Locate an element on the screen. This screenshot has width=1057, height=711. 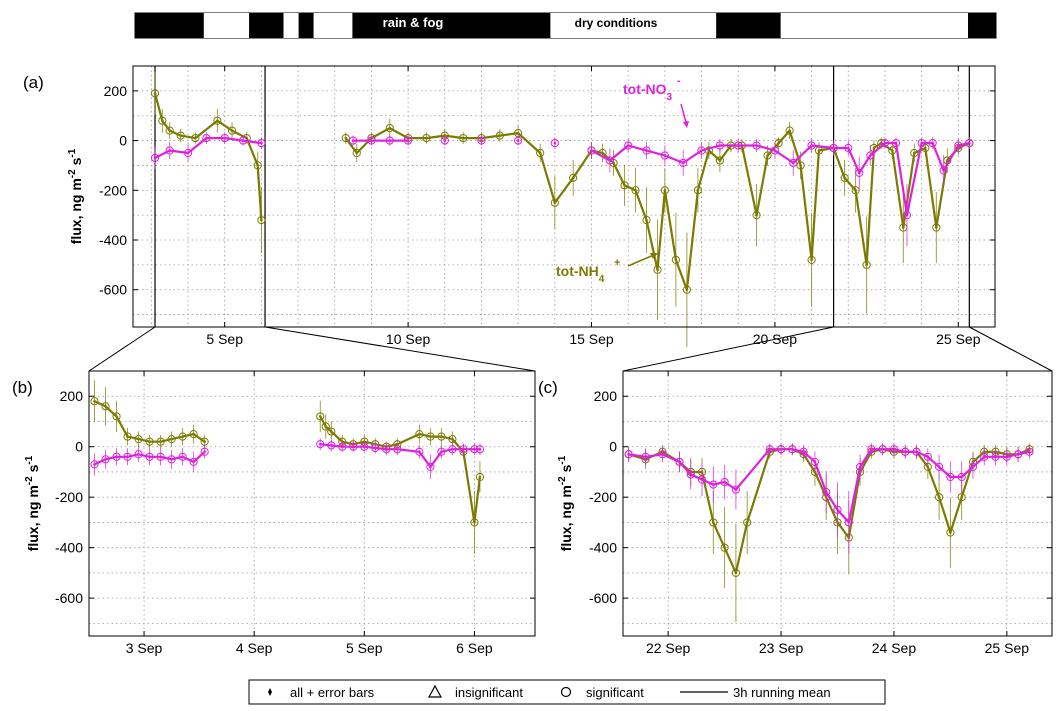
weather-condition-bar is located at coordinates (565, 25).